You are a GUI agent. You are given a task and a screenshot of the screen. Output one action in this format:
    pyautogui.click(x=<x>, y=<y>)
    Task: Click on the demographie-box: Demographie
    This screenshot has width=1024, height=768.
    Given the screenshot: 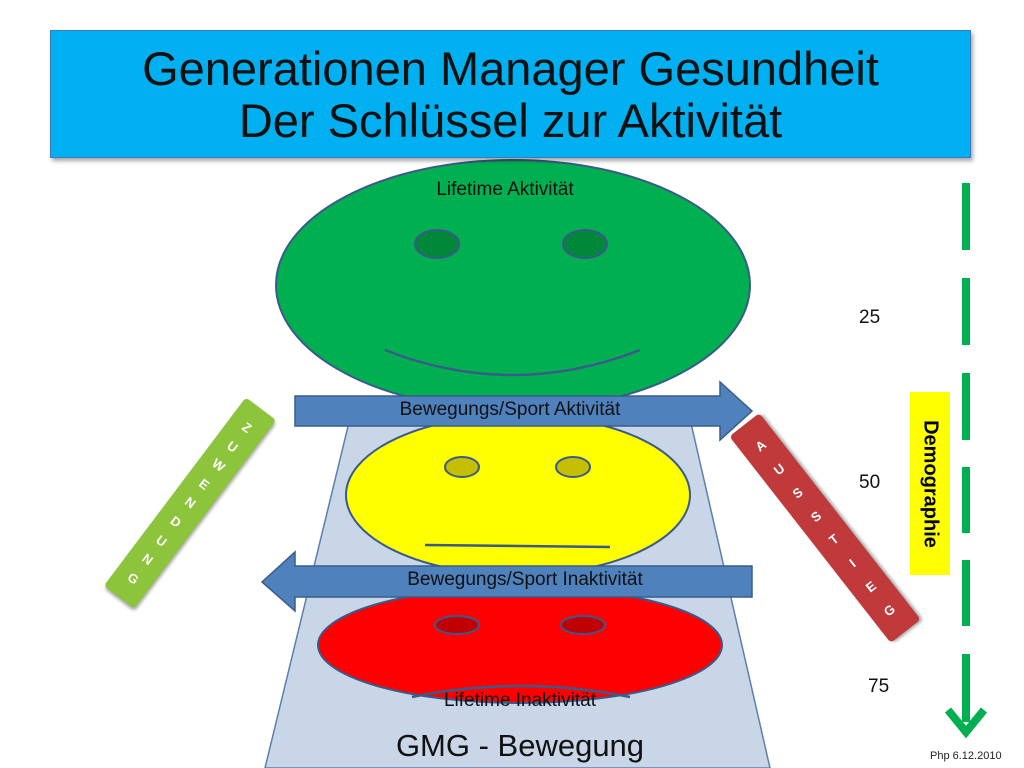 What is the action you would take?
    pyautogui.click(x=930, y=483)
    